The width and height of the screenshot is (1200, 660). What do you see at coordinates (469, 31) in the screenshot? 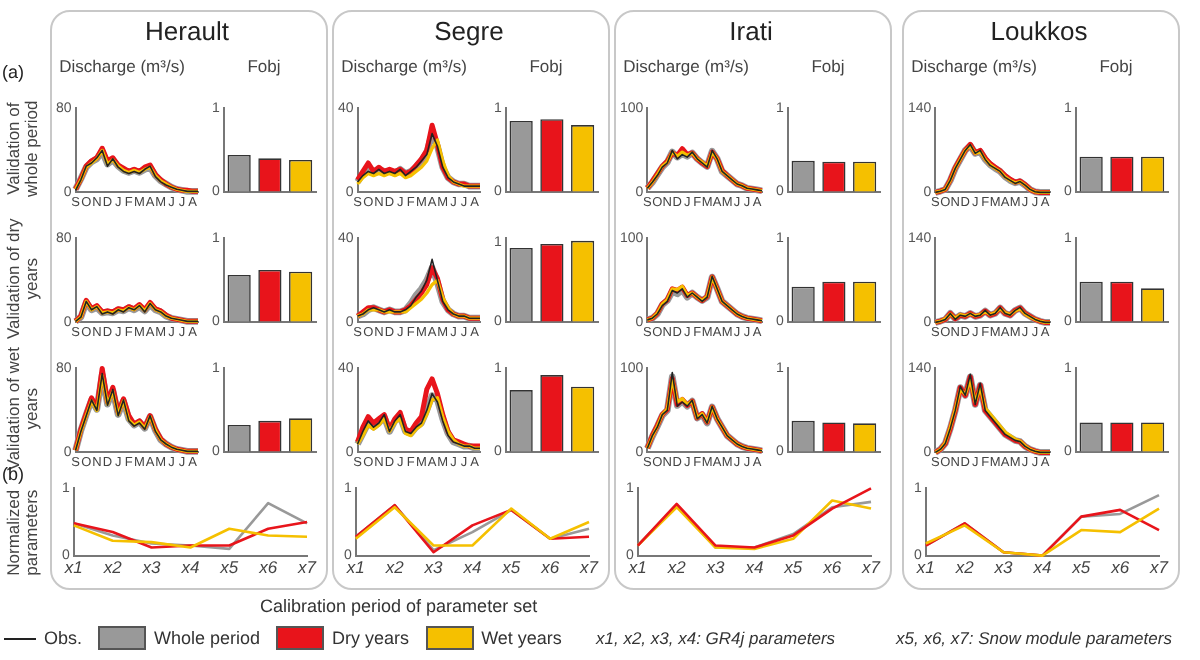
I see `chart-title: Segre` at bounding box center [469, 31].